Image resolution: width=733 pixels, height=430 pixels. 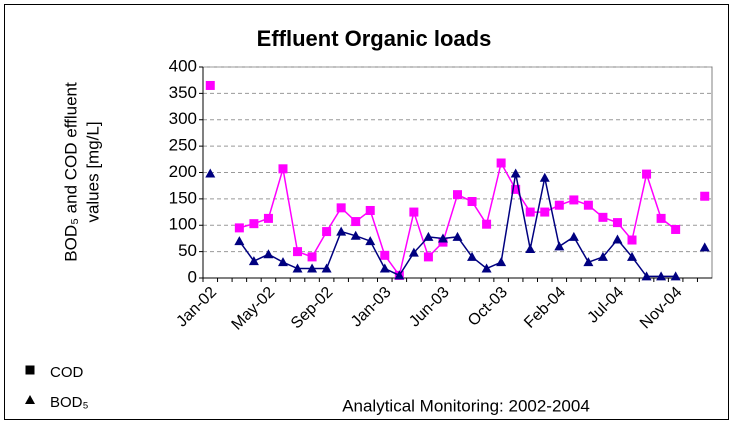 I want to click on y-tick-label: 50, so click(x=187, y=250).